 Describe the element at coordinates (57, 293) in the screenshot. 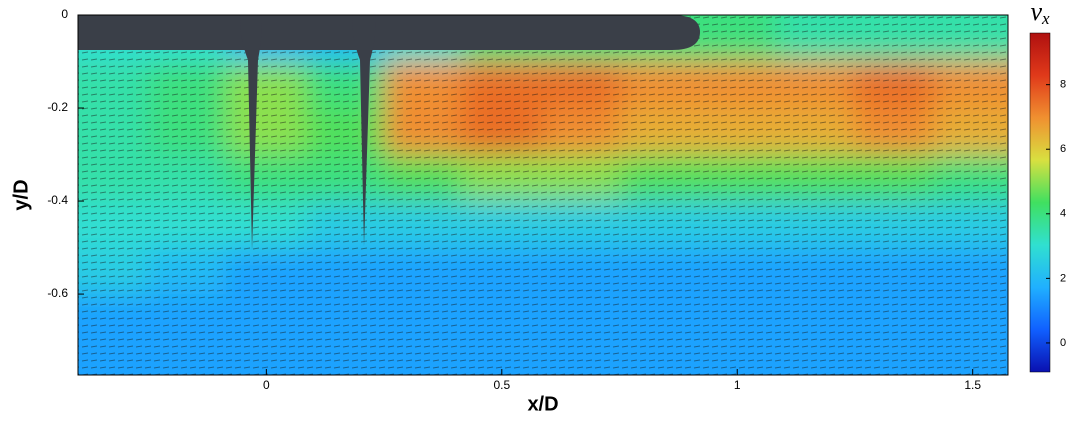

I see `y-tick-label: -0.6` at that location.